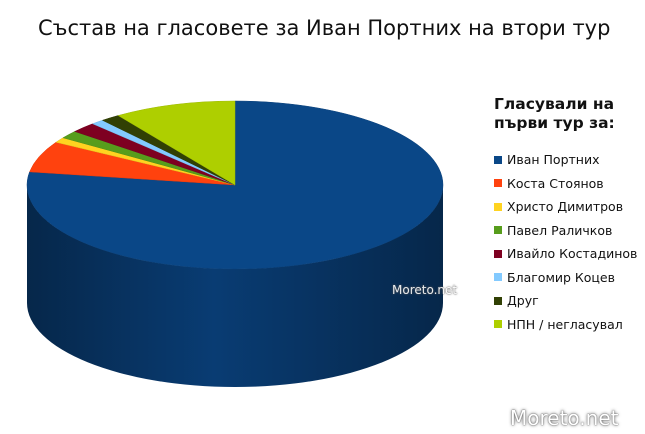 Image resolution: width=645 pixels, height=434 pixels. Describe the element at coordinates (572, 254) in the screenshot. I see `legend-label-4: Ивайло Костадинов` at that location.